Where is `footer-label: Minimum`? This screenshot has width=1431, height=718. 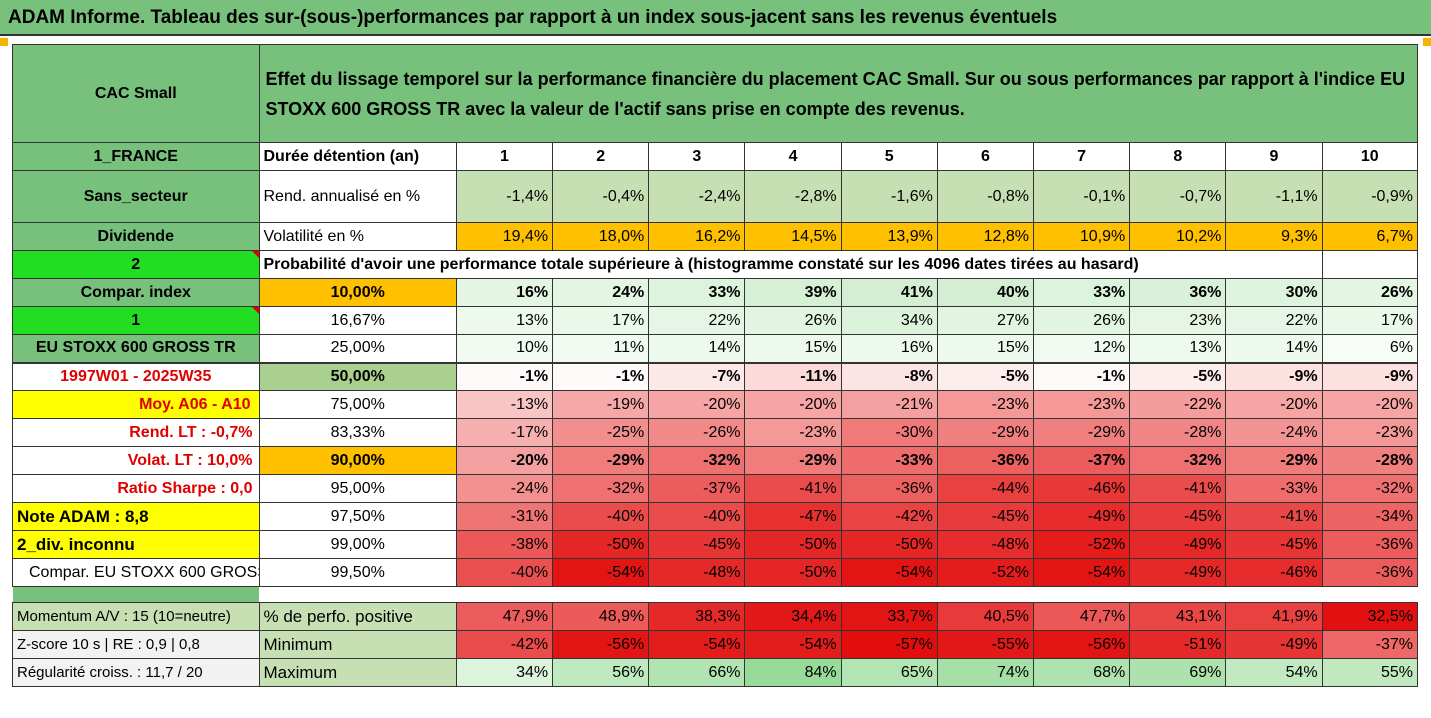
footer-label: Minimum is located at coordinates (357, 644).